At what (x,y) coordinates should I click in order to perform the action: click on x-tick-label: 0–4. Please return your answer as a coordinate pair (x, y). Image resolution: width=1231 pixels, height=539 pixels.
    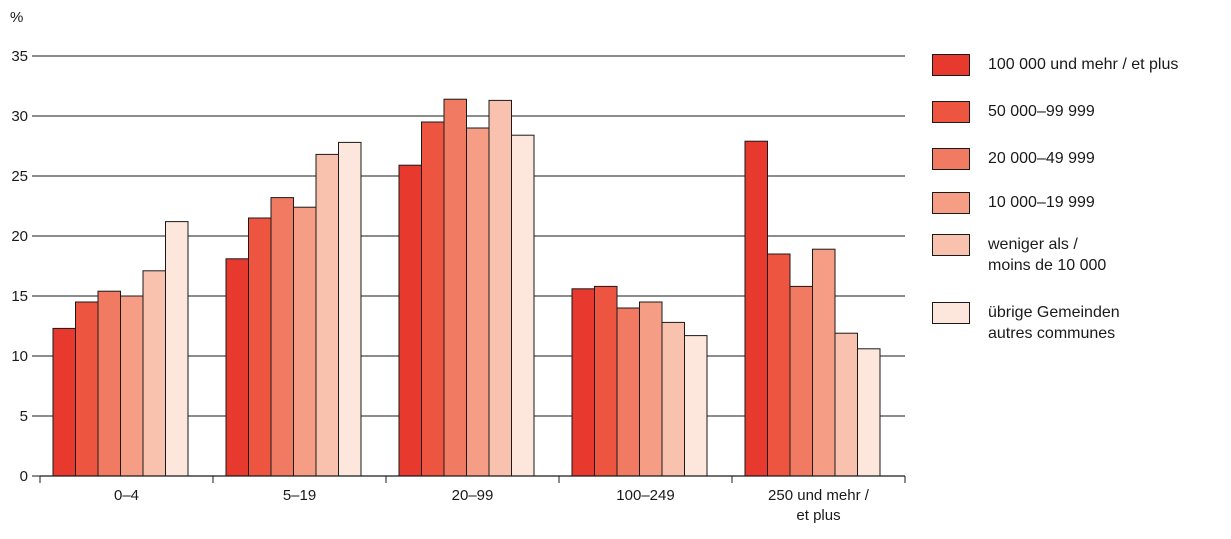
    Looking at the image, I should click on (126, 495).